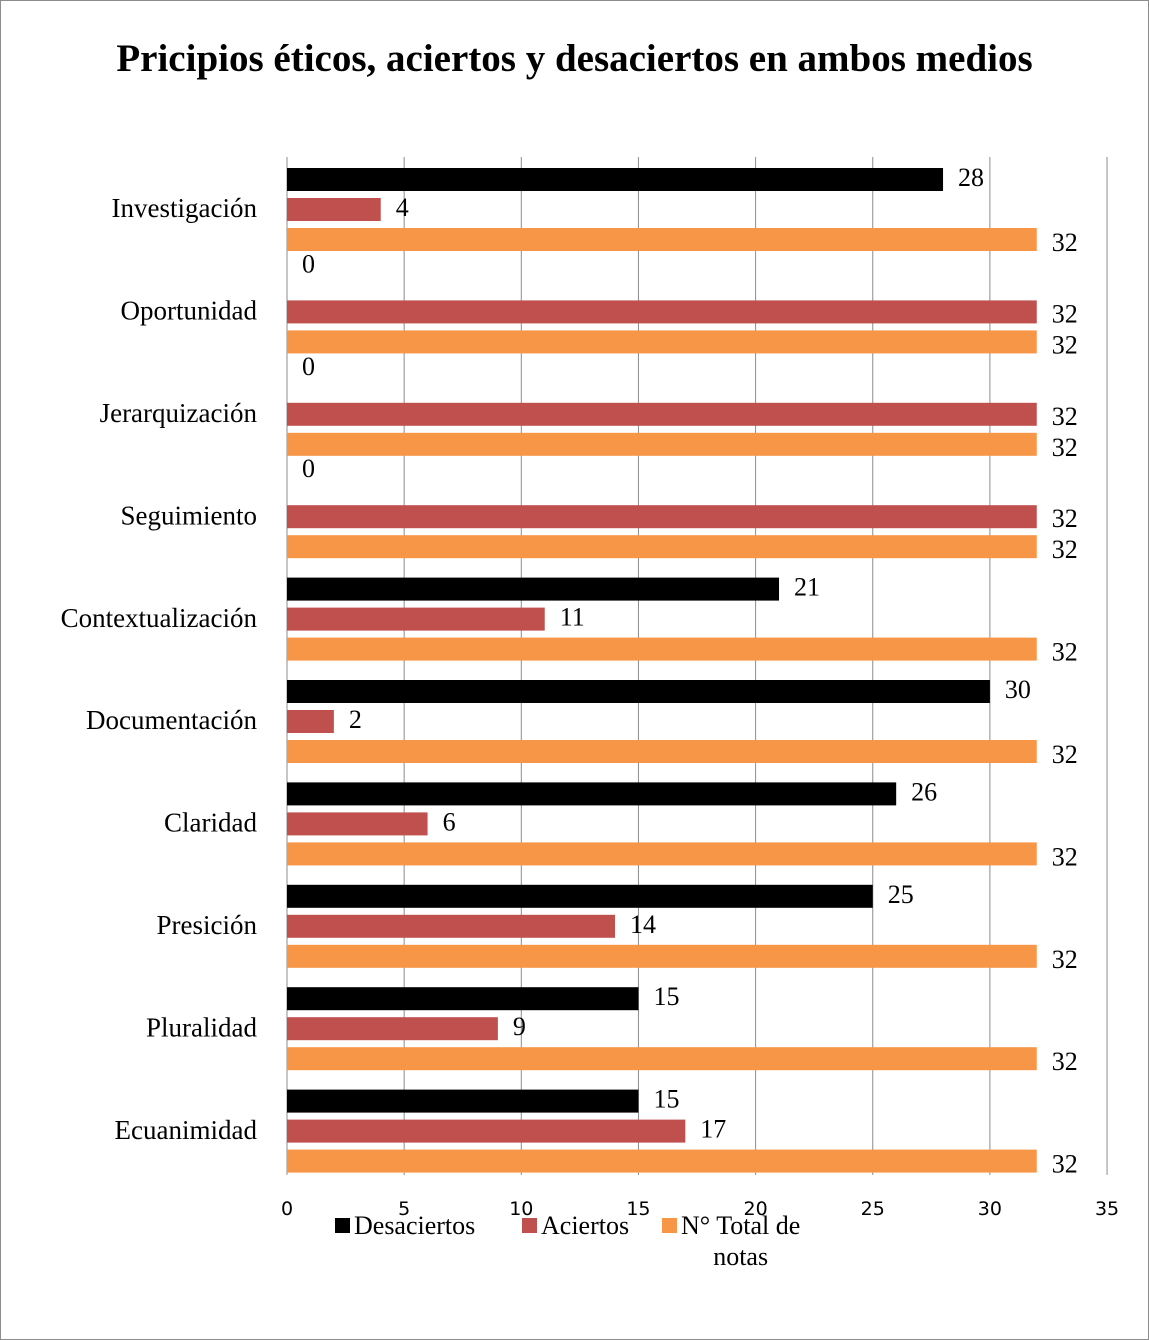 Image resolution: width=1149 pixels, height=1340 pixels. I want to click on x-tick-label-15: 15, so click(638, 1209).